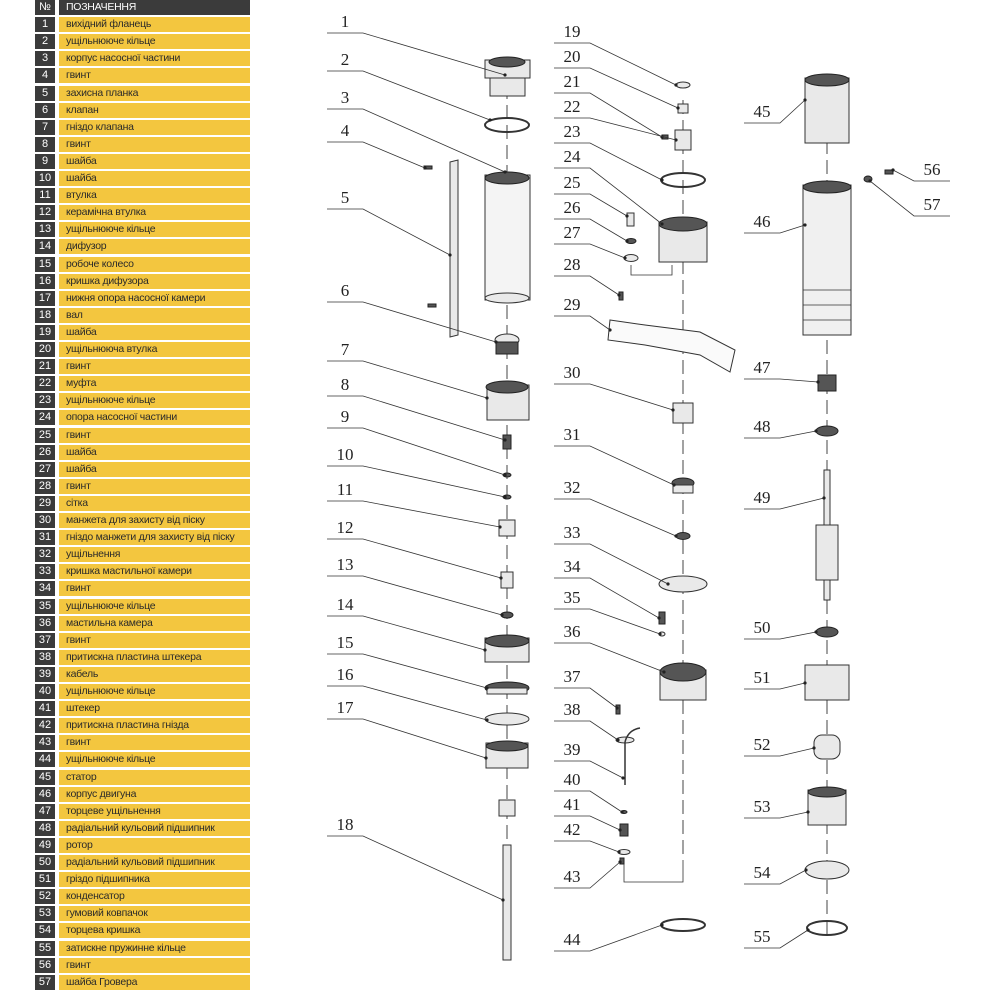 The image size is (1000, 1000). I want to click on callout-number: 41, so click(572, 804).